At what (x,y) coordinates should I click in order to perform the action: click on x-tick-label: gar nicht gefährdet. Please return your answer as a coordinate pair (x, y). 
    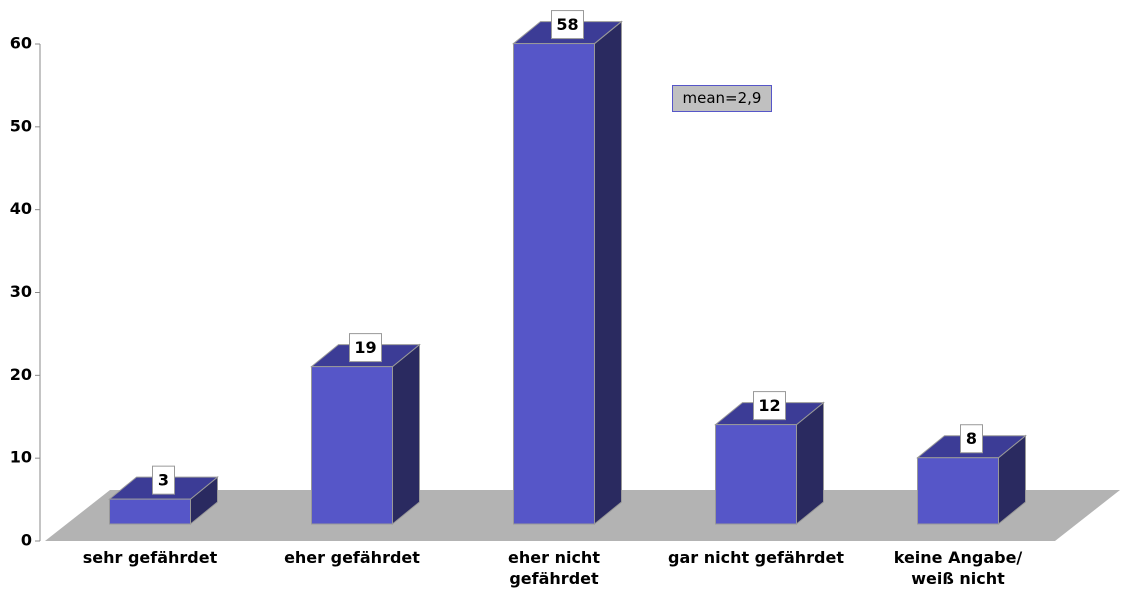
    Looking at the image, I should click on (756, 557).